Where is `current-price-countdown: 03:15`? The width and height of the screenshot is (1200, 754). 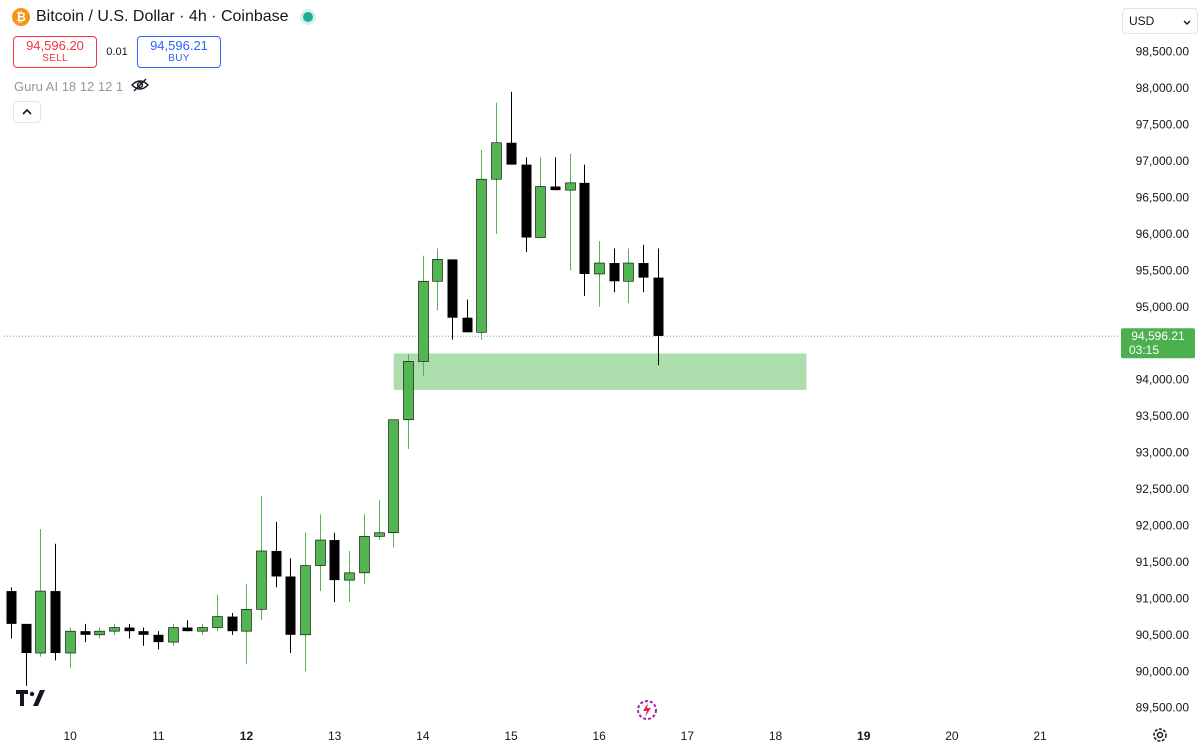 current-price-countdown: 03:15 is located at coordinates (1144, 350).